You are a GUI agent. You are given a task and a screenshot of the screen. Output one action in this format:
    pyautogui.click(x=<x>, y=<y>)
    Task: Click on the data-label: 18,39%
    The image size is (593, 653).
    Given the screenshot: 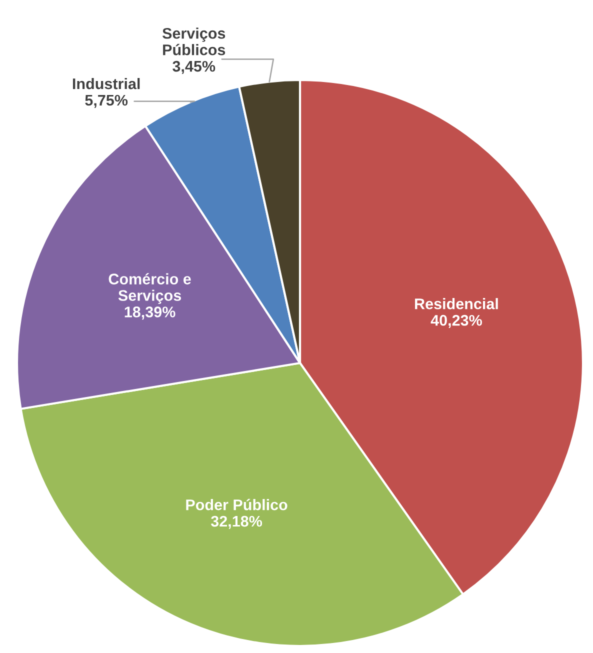 What is the action you would take?
    pyautogui.click(x=150, y=313)
    